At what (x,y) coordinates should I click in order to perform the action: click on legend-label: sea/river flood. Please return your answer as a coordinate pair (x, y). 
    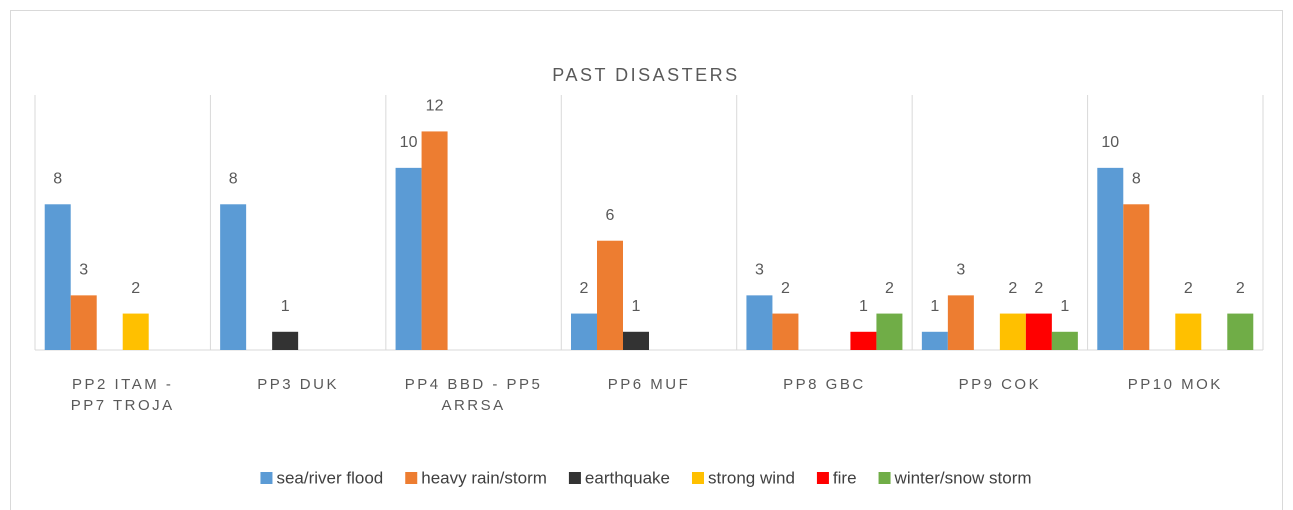
    Looking at the image, I should click on (329, 477).